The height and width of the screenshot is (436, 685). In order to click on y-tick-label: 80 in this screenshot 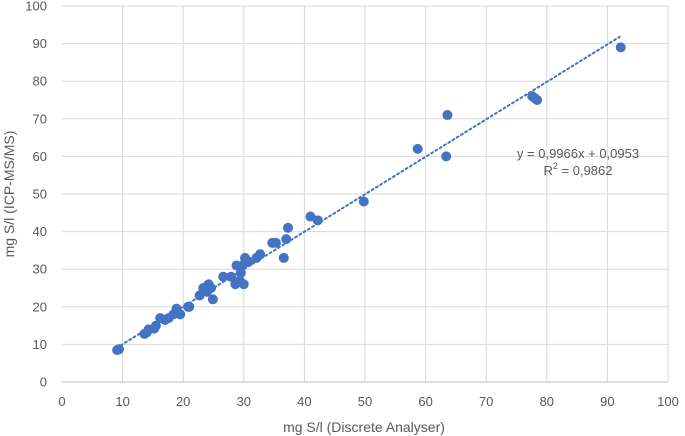, I will do `click(40, 81)`.